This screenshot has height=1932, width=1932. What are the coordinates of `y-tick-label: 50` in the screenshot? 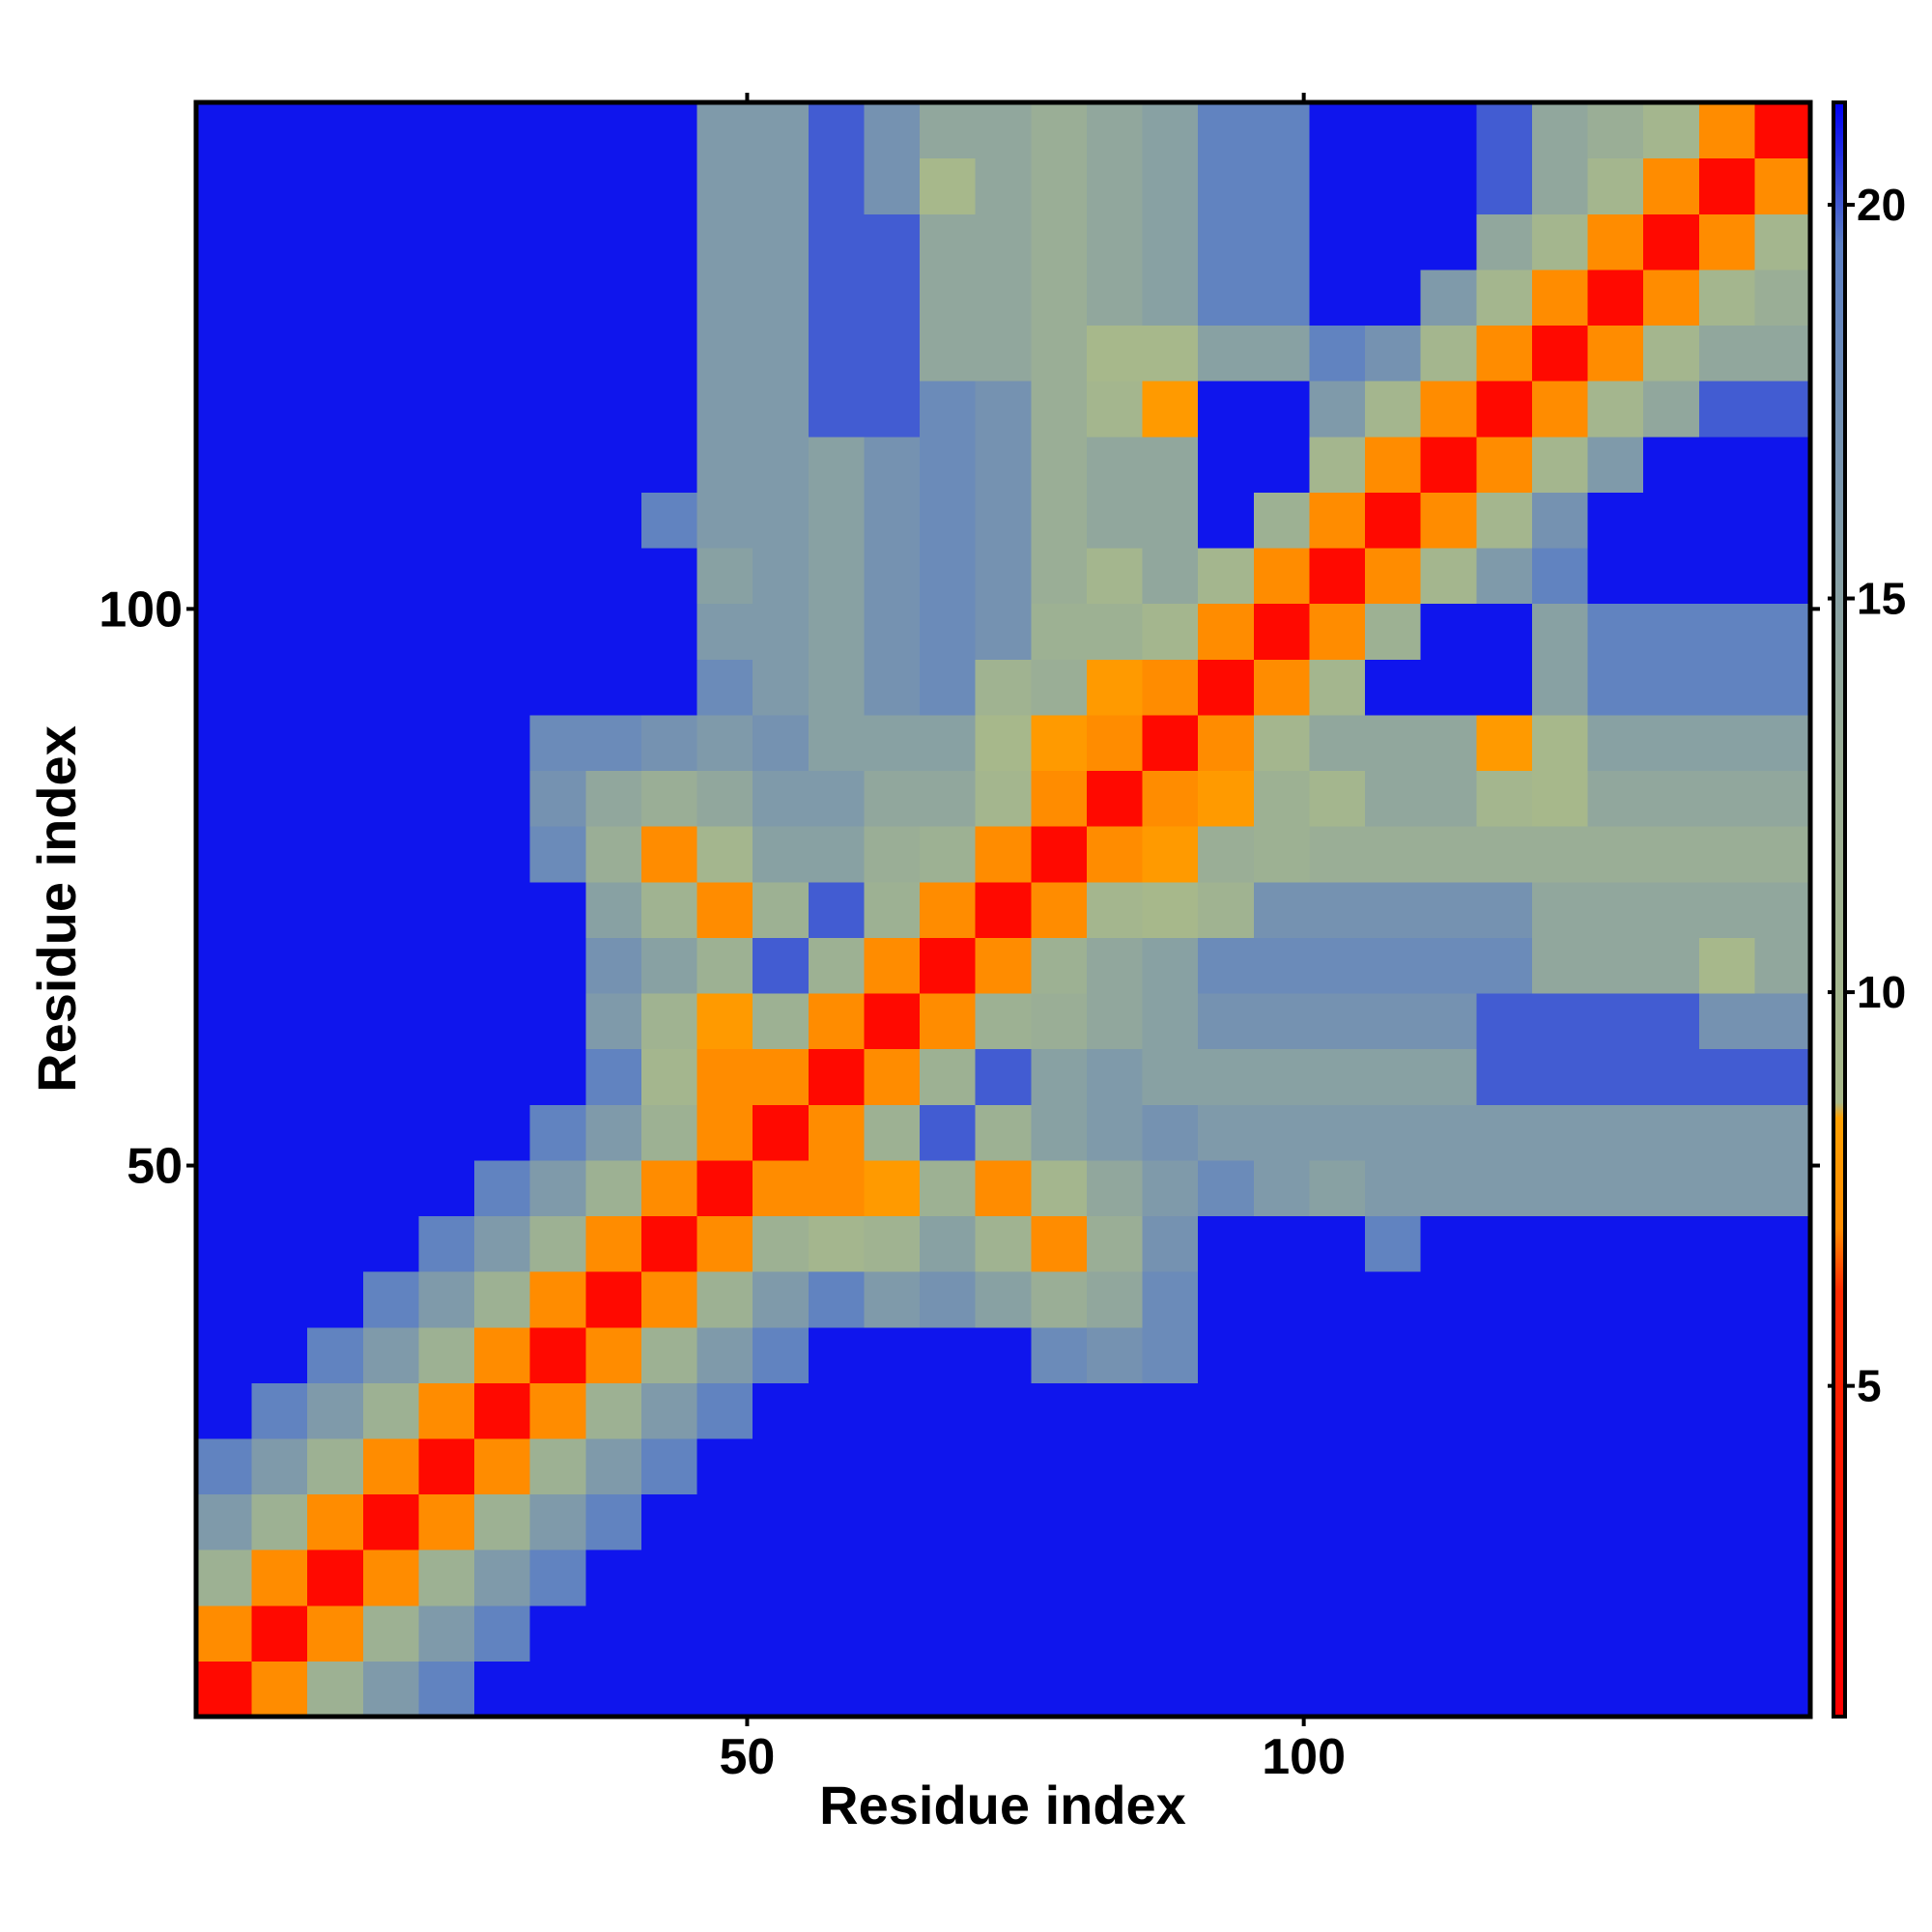 It's located at (155, 1167).